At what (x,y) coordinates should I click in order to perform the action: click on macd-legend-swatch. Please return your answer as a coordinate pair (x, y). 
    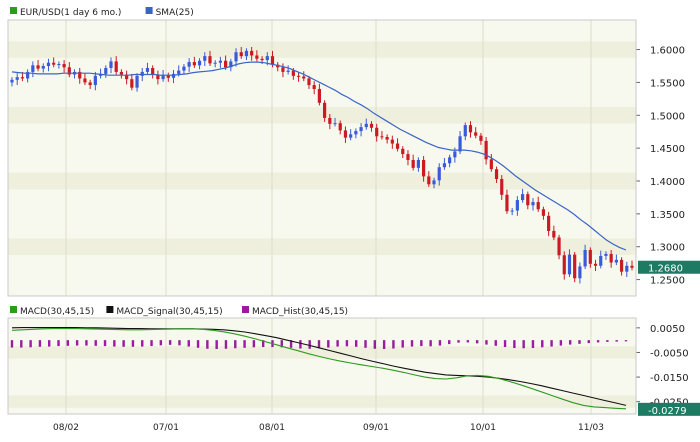
    Looking at the image, I should click on (245, 309).